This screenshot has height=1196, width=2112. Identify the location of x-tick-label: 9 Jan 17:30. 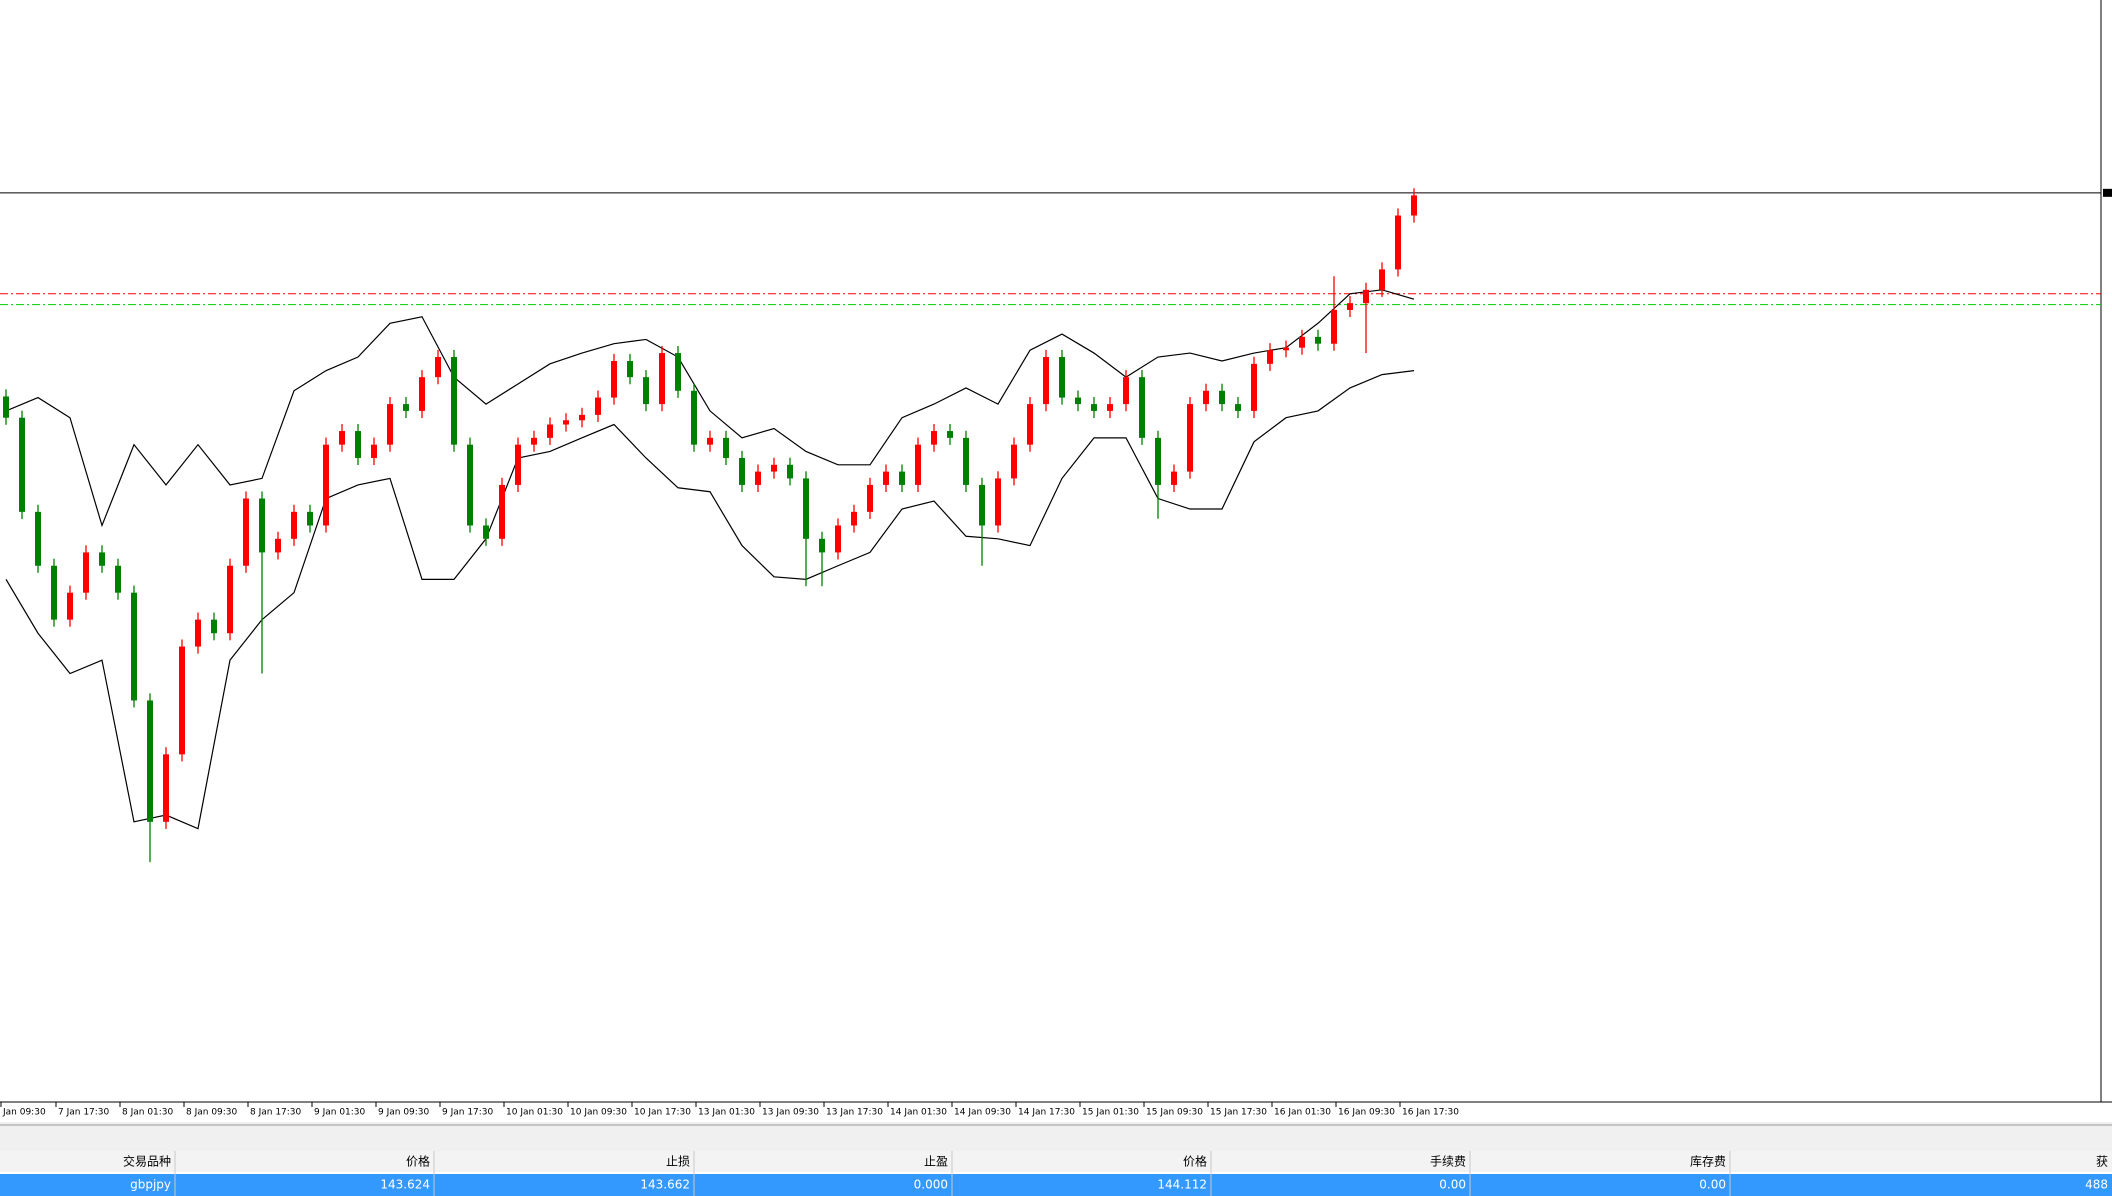
(468, 1113).